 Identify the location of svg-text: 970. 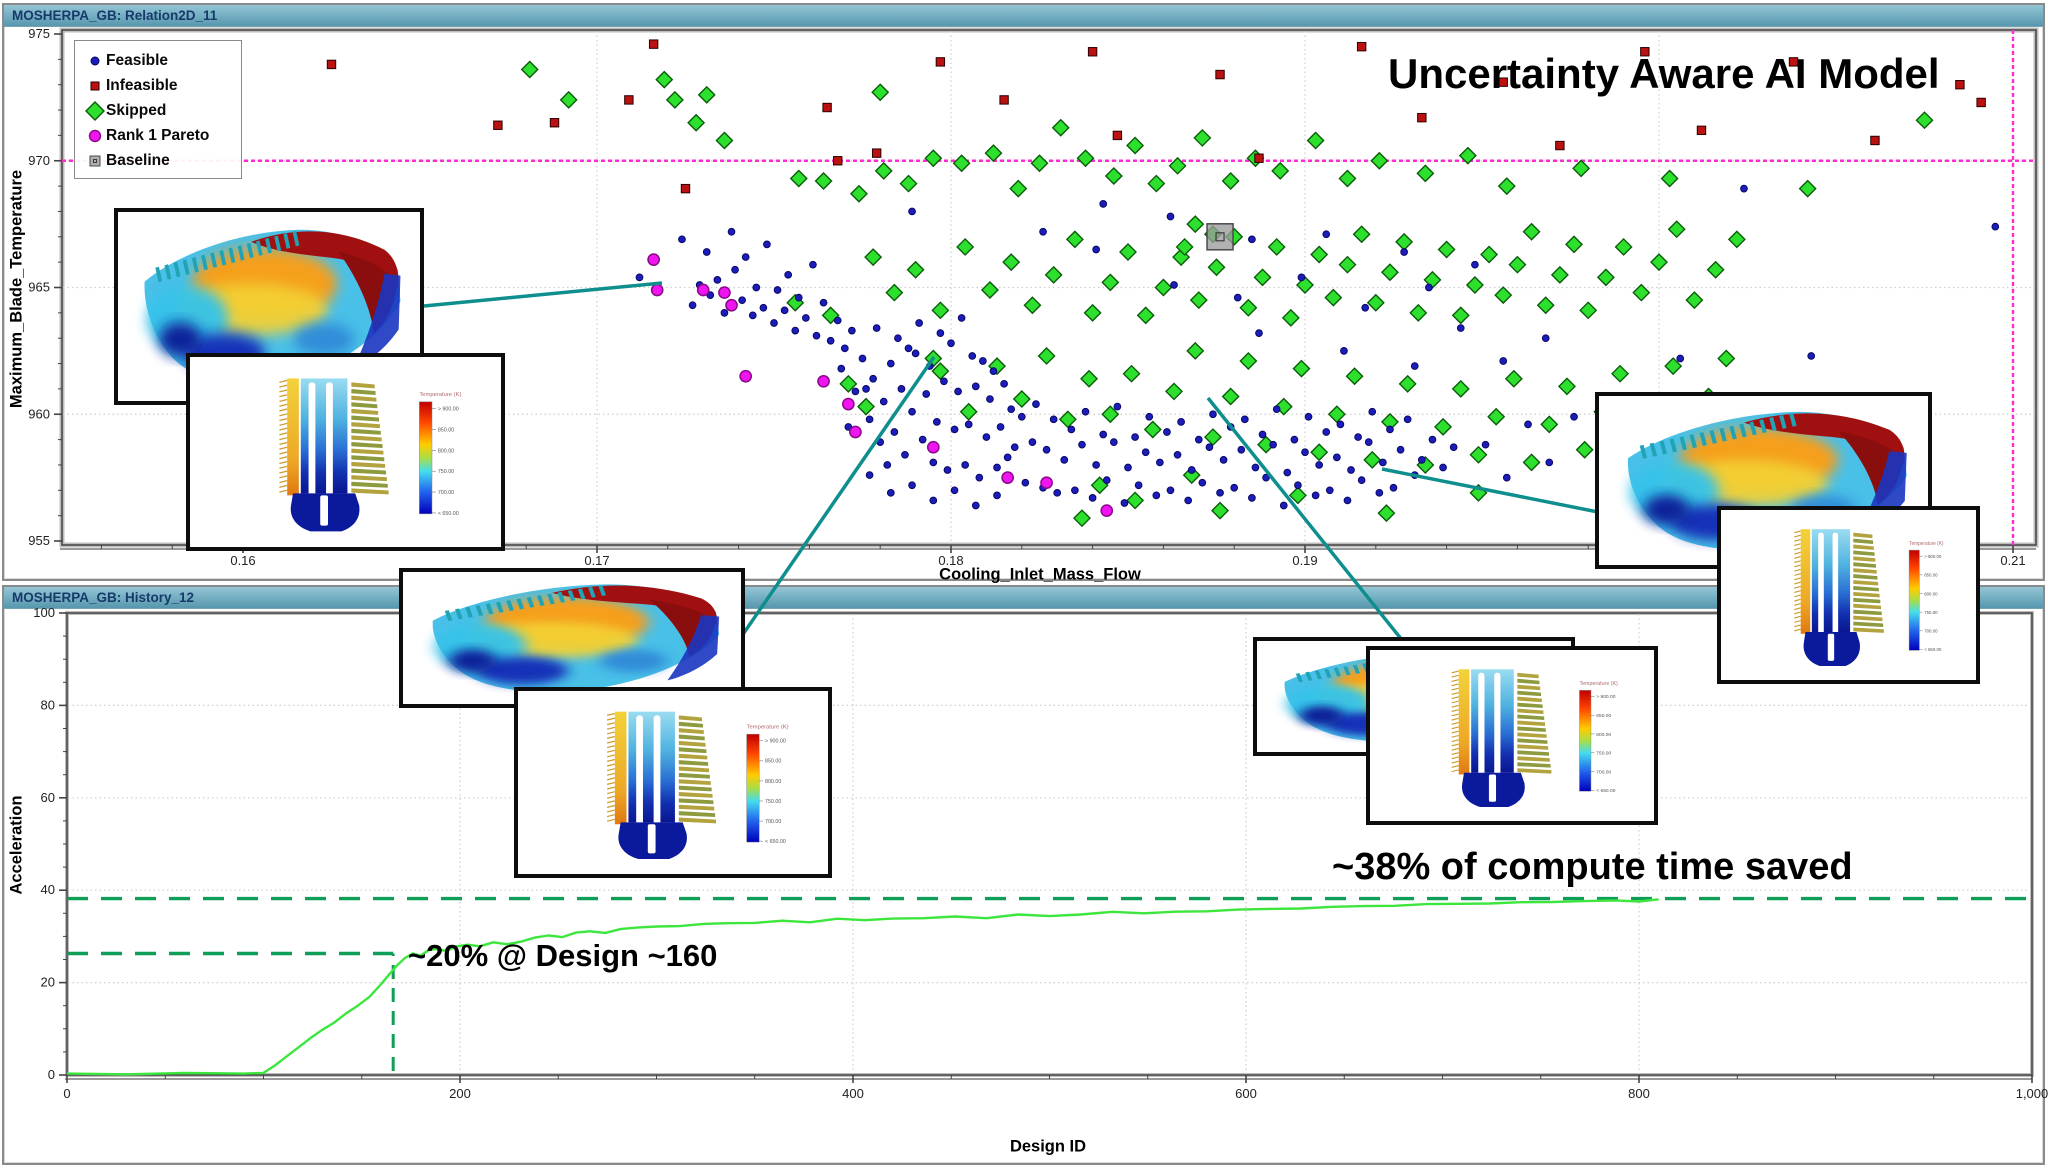
(39, 160).